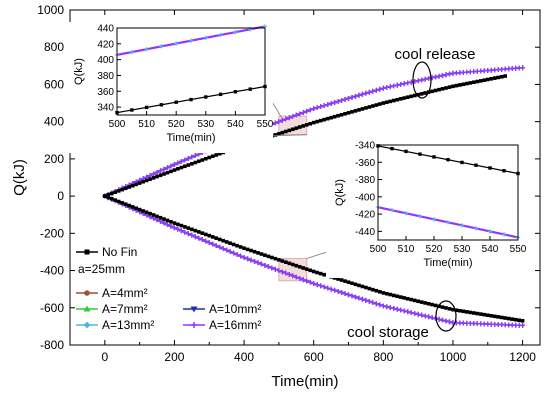  What do you see at coordinates (105, 60) in the screenshot?
I see `inset-y-tick-label: 400` at bounding box center [105, 60].